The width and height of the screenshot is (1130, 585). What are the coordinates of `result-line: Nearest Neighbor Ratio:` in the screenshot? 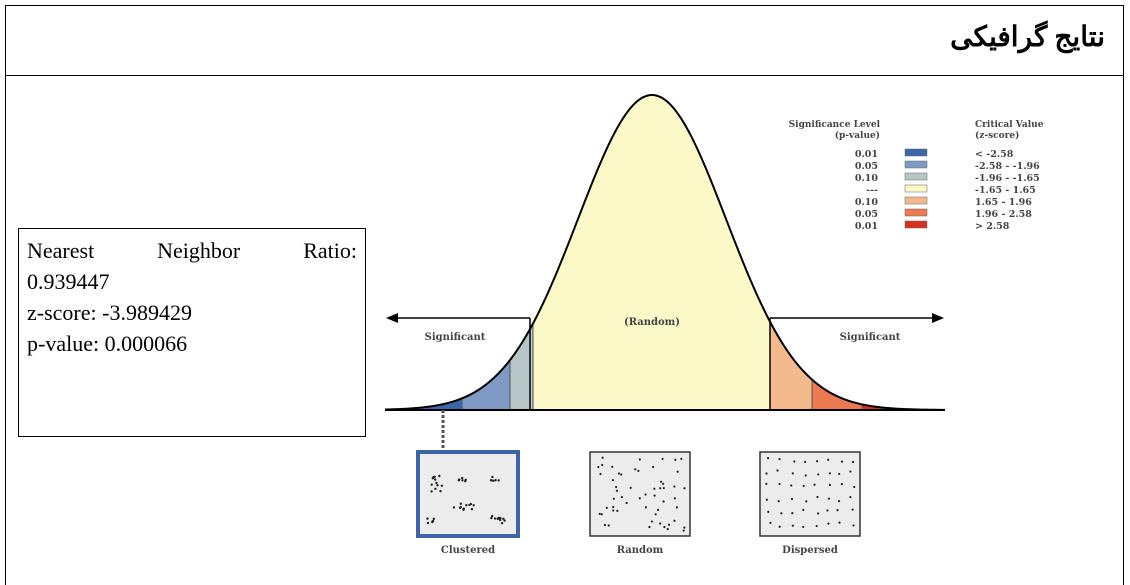 It's located at (192, 250).